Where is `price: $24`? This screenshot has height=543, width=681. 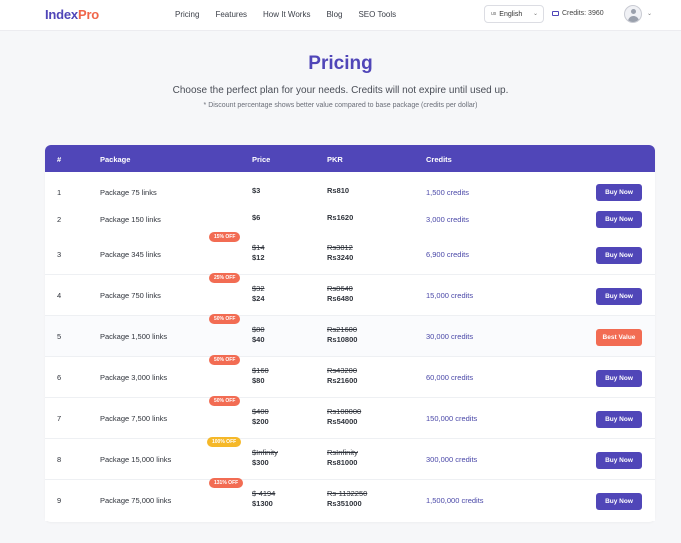
price: $24 is located at coordinates (258, 298).